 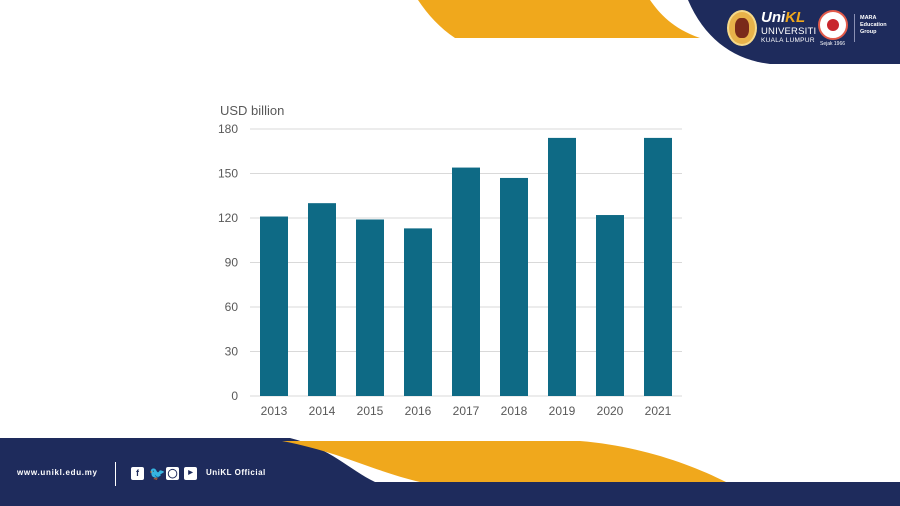 I want to click on unikl-seal-logo, so click(x=742, y=28).